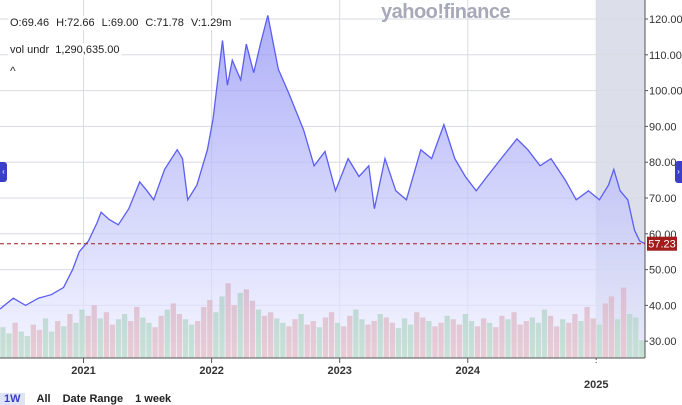 The height and width of the screenshot is (405, 682). I want to click on y-tick-label: 50.00, so click(663, 271).